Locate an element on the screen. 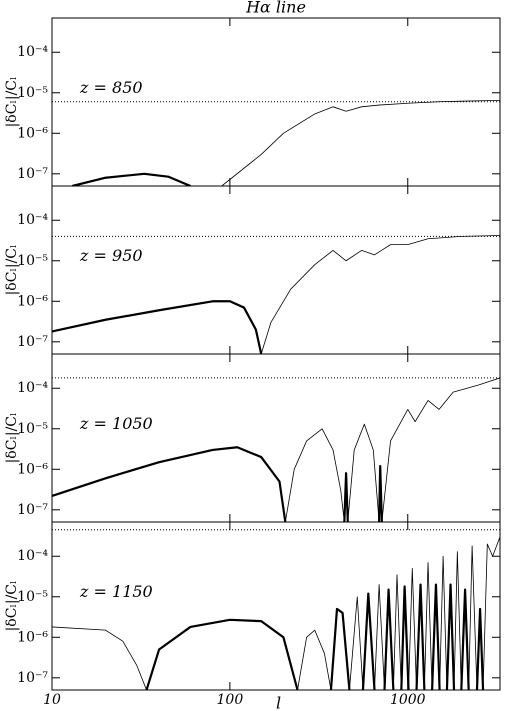 The height and width of the screenshot is (711, 508). annotation: z = 850 is located at coordinates (111, 87).